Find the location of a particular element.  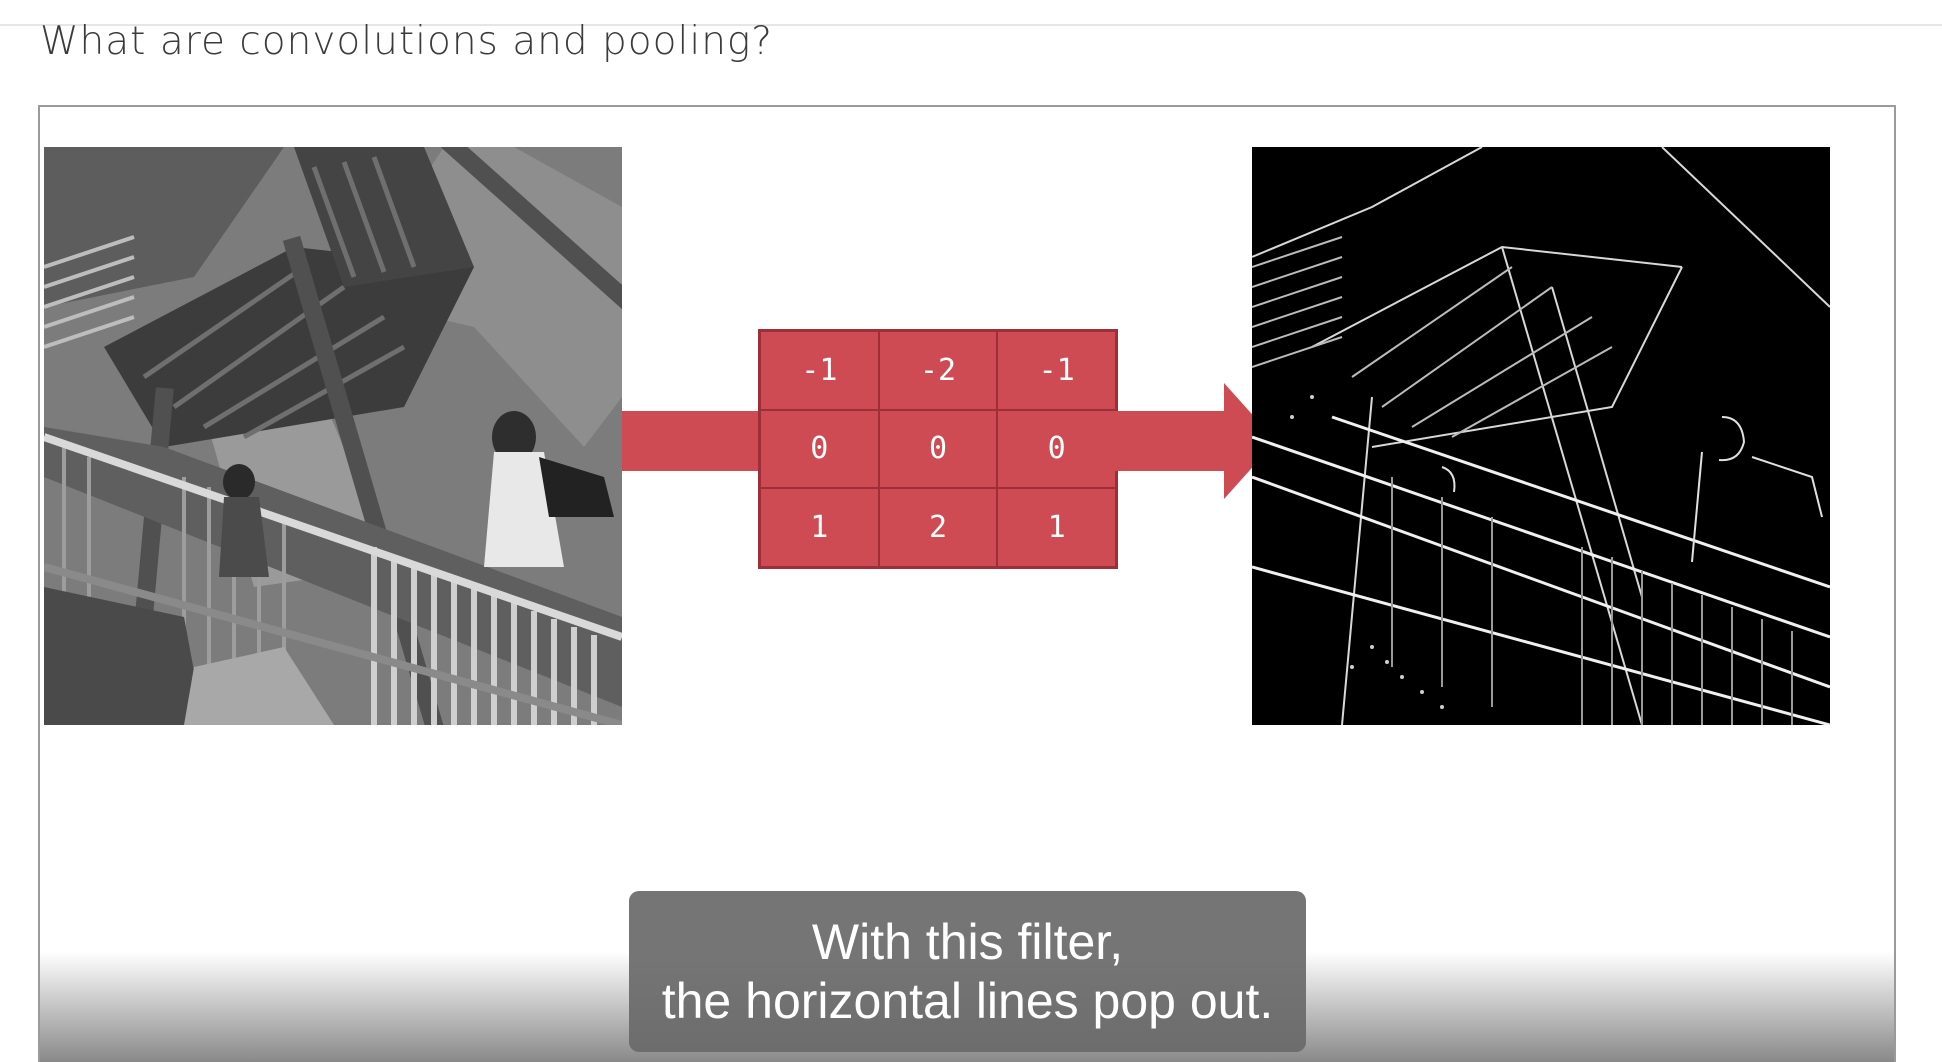

caption-line: the horizontal lines pop out. is located at coordinates (967, 1000).